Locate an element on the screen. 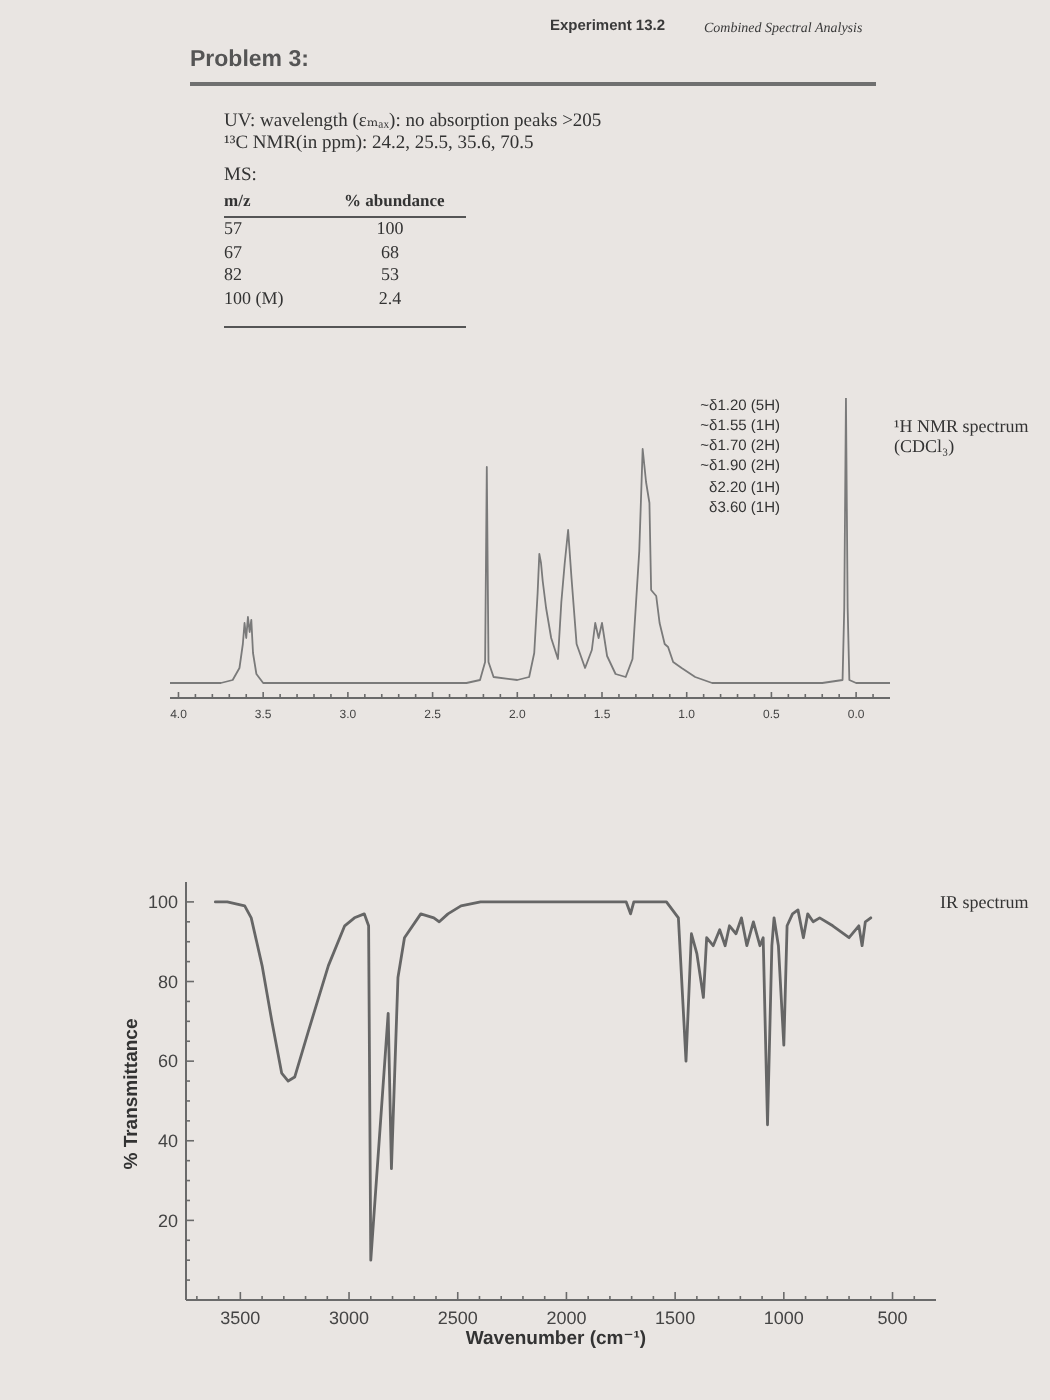 The width and height of the screenshot is (1050, 1400). text: ¹³C NMR(in ppm): 24.2, 25.5, 35.6, 70.5 is located at coordinates (379, 145).